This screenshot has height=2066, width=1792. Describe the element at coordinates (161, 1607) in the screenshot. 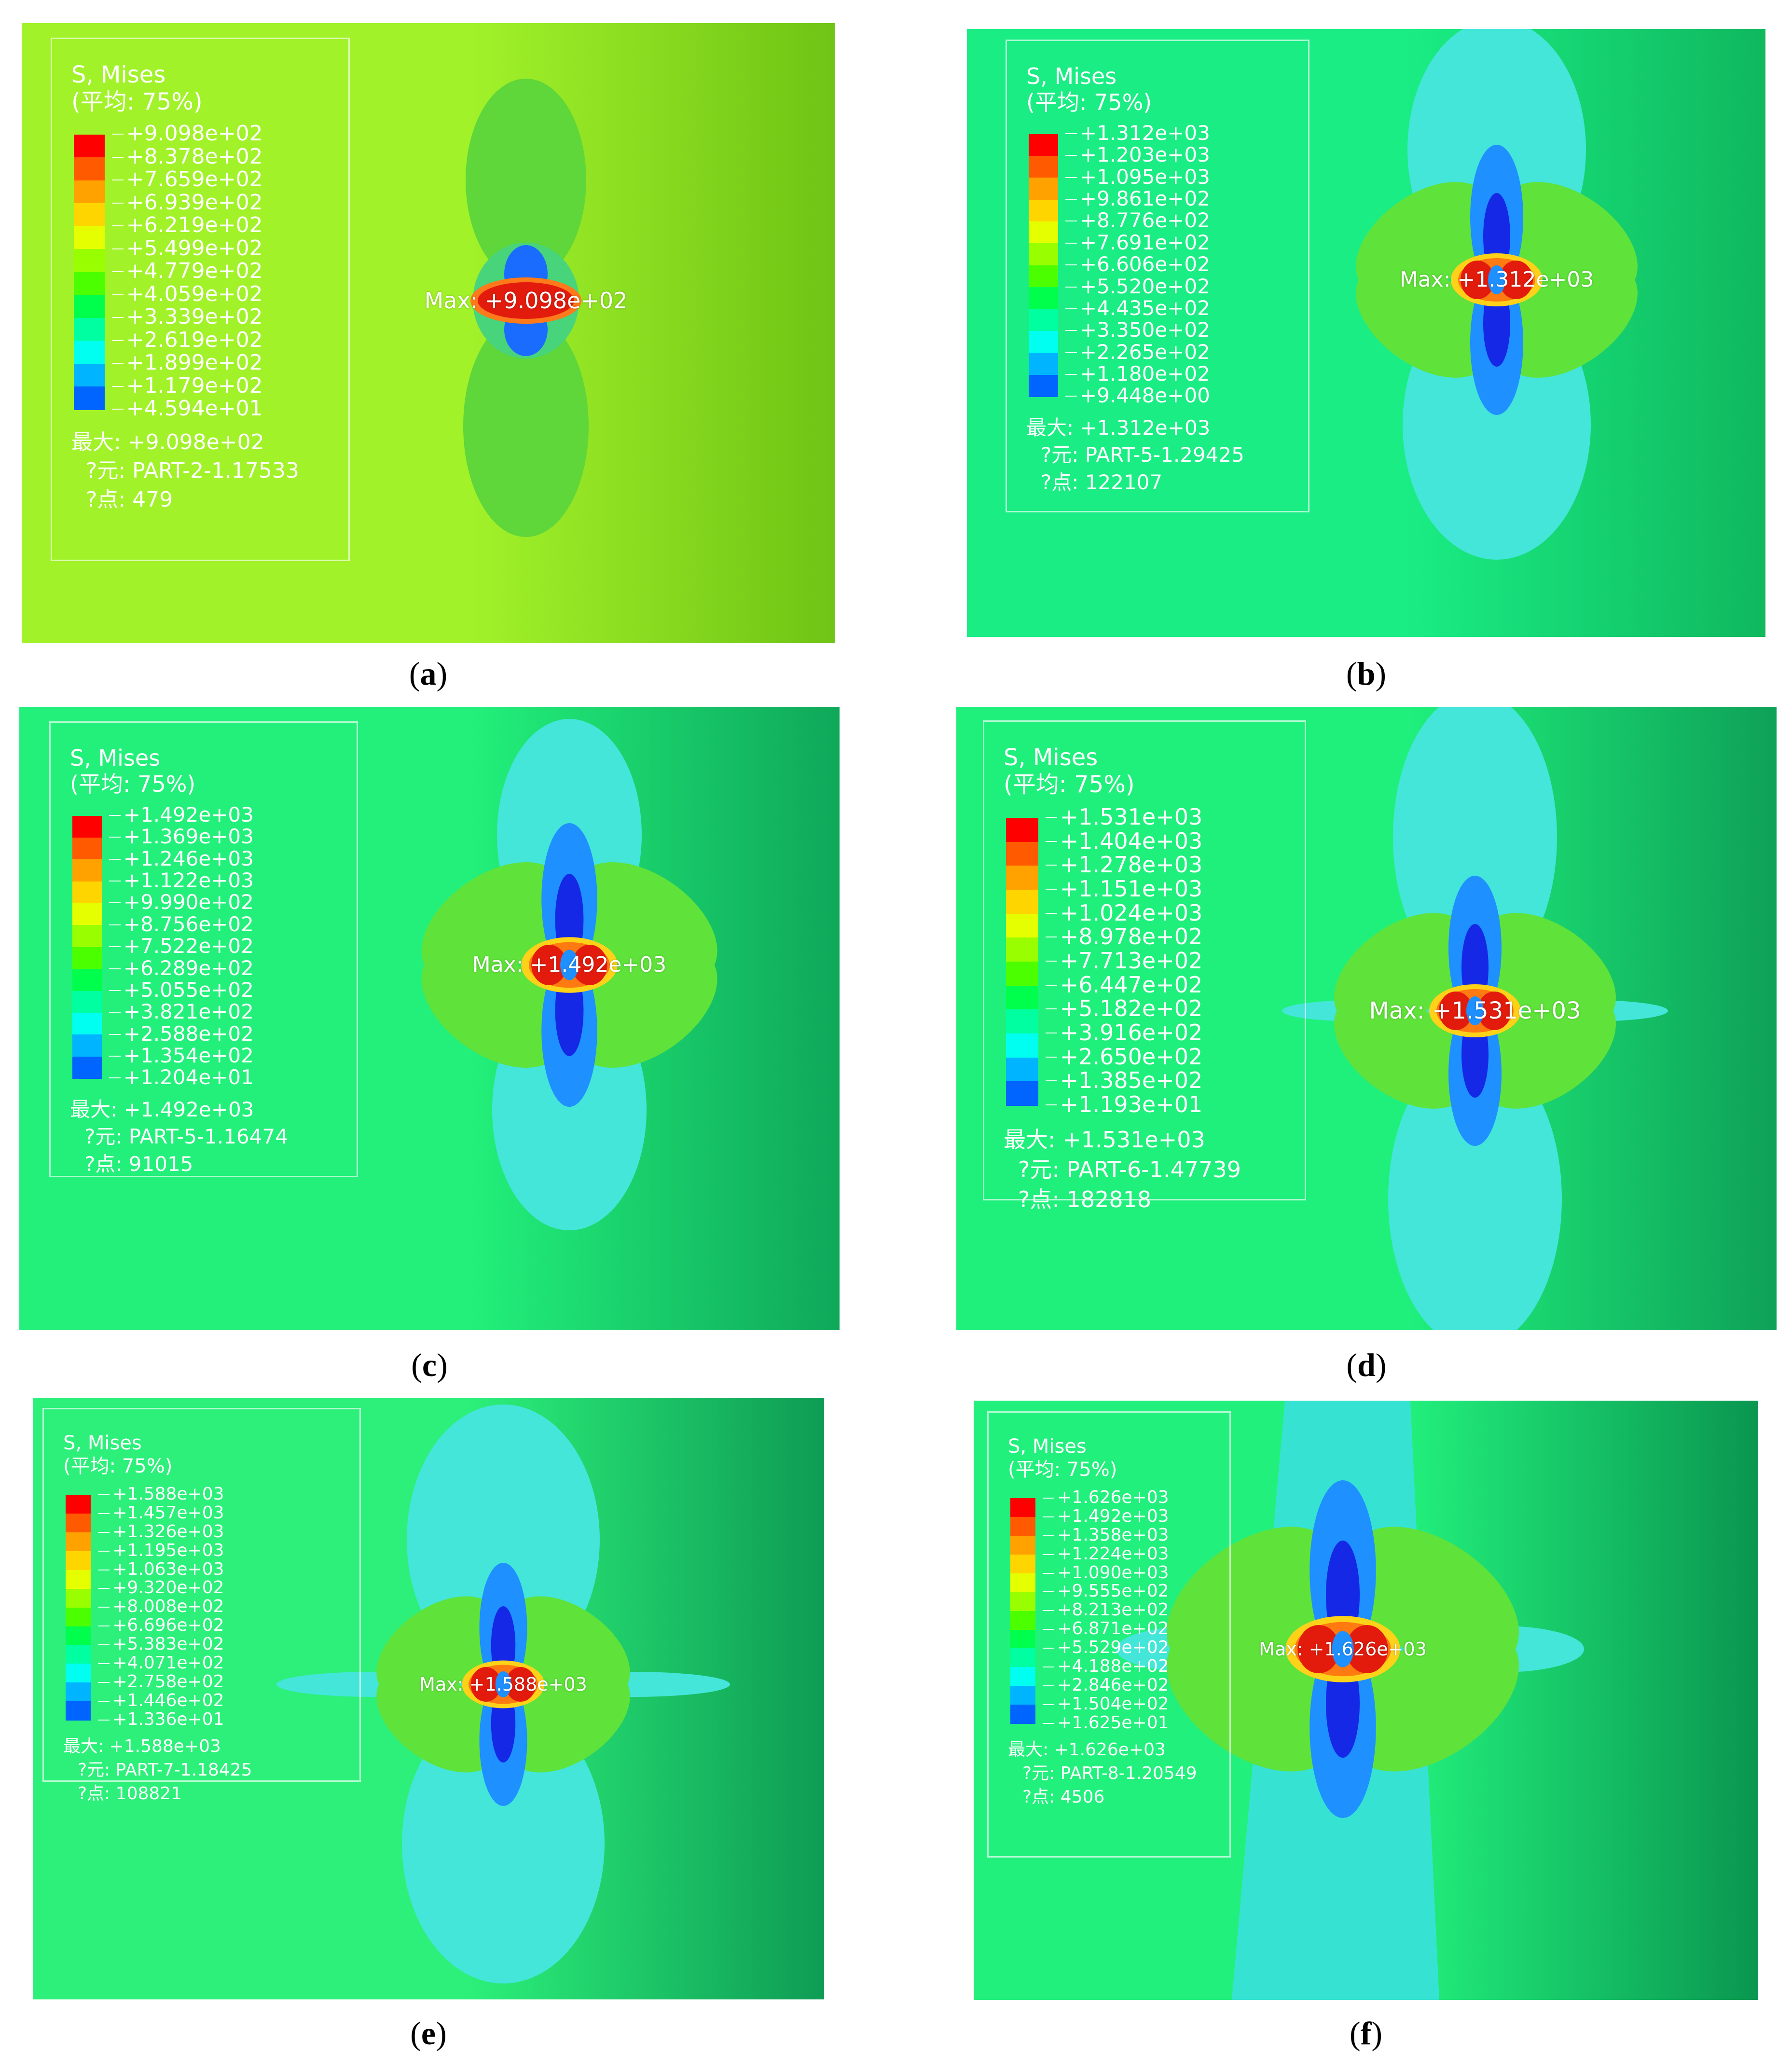

I see `legend-tick-label: +8.008e+02` at that location.